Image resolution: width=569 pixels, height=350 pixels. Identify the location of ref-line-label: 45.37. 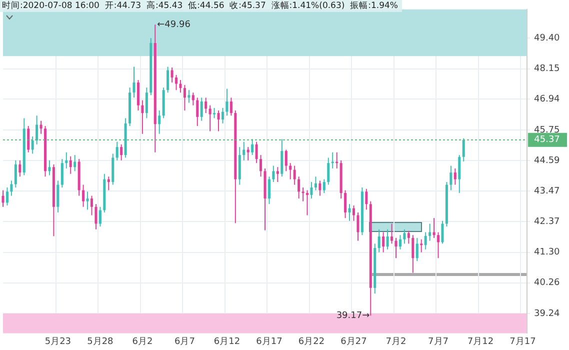
(547, 140).